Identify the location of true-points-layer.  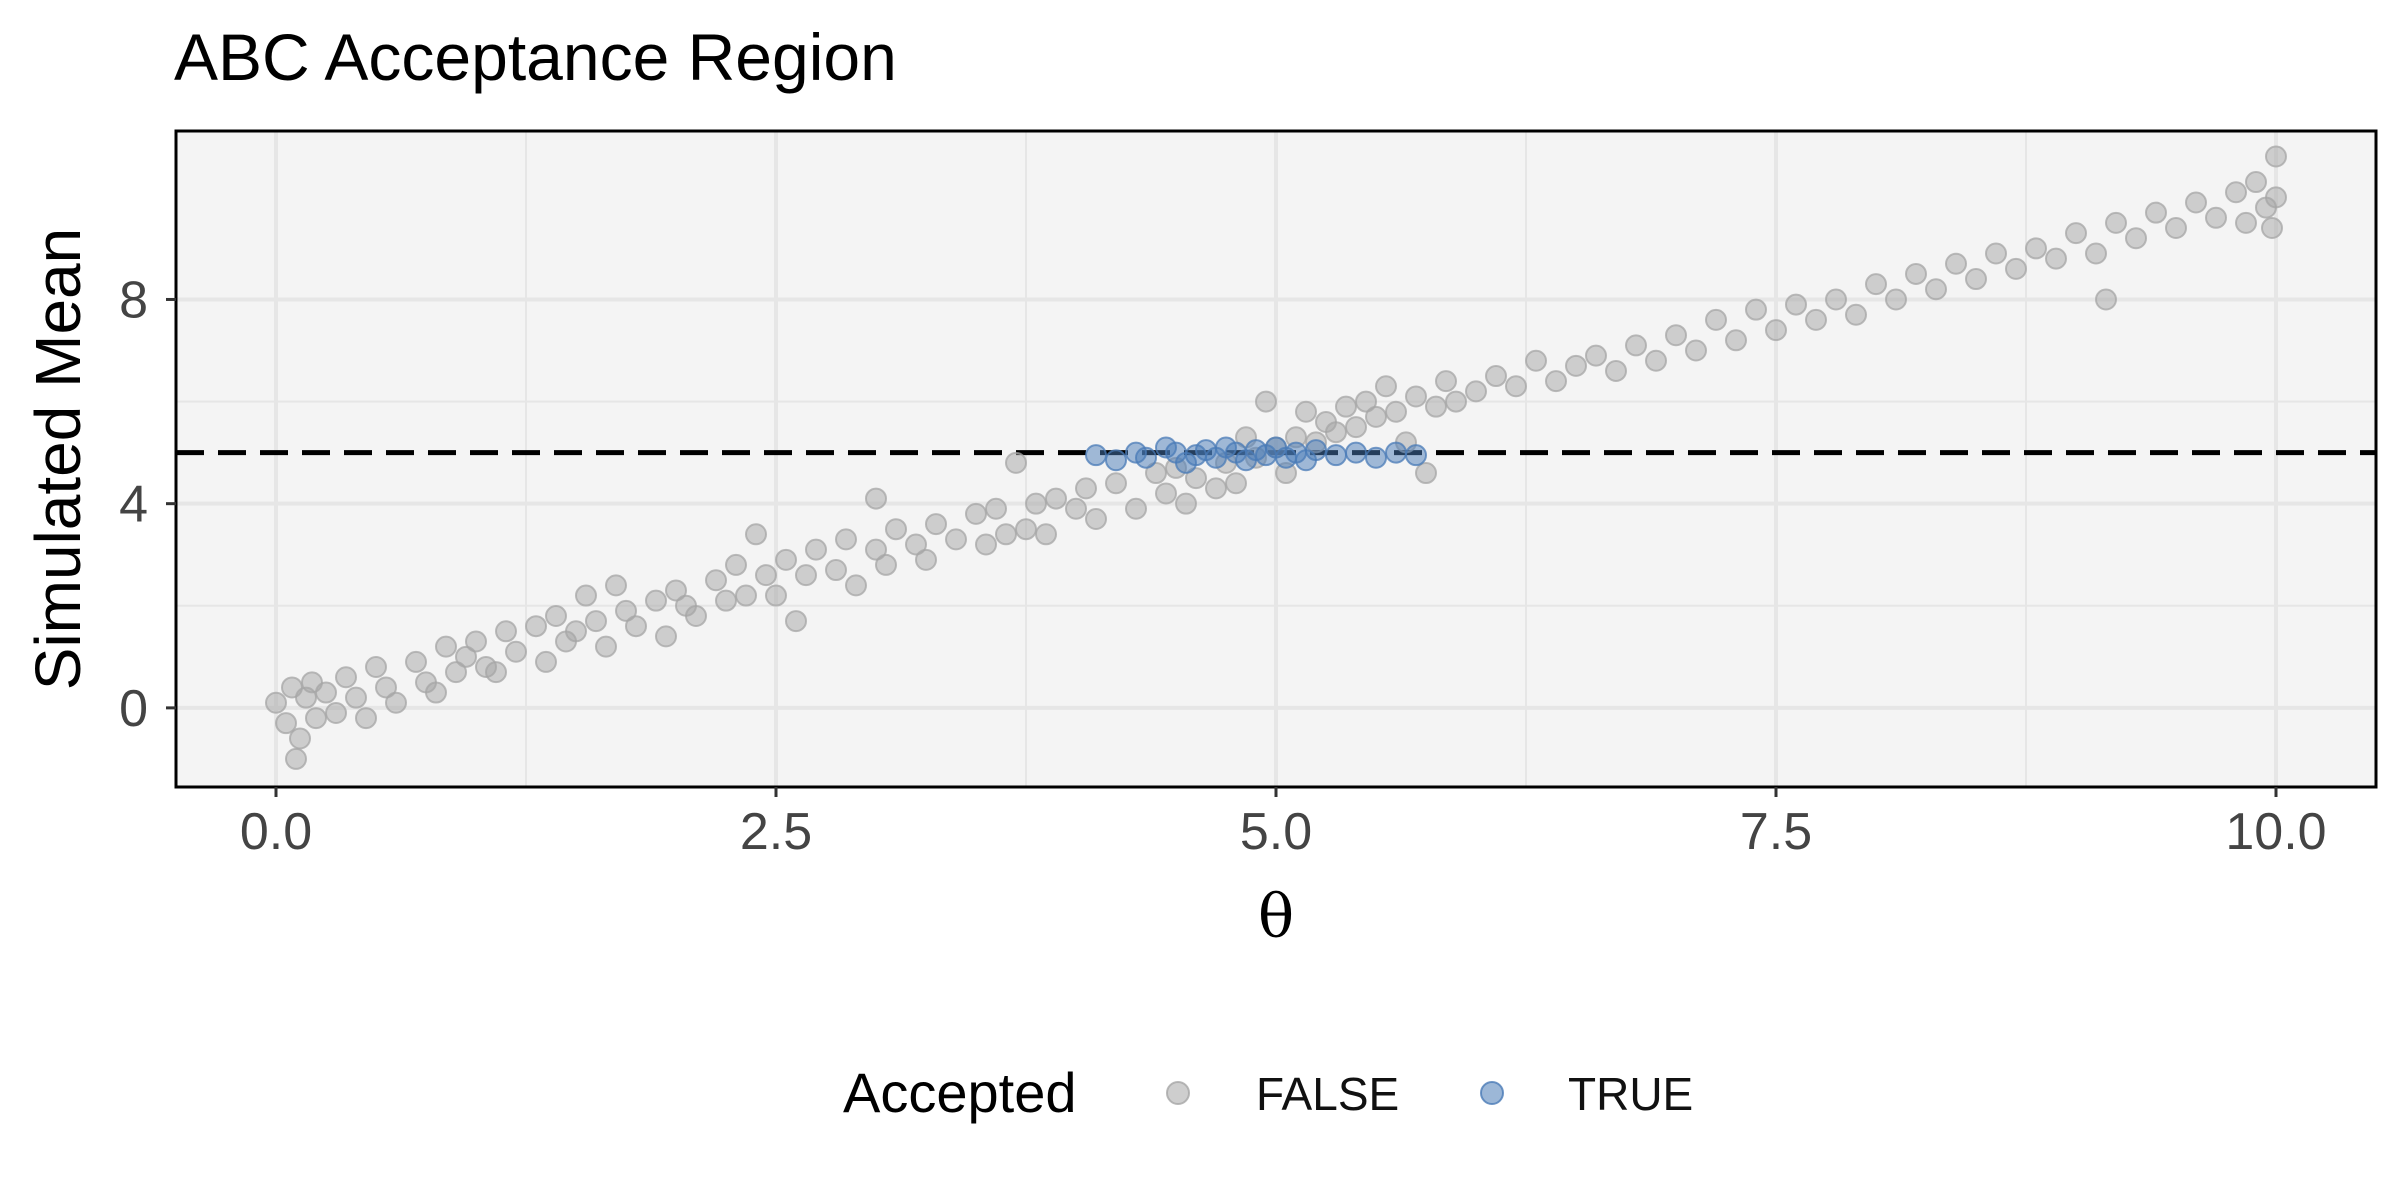
(1256, 455).